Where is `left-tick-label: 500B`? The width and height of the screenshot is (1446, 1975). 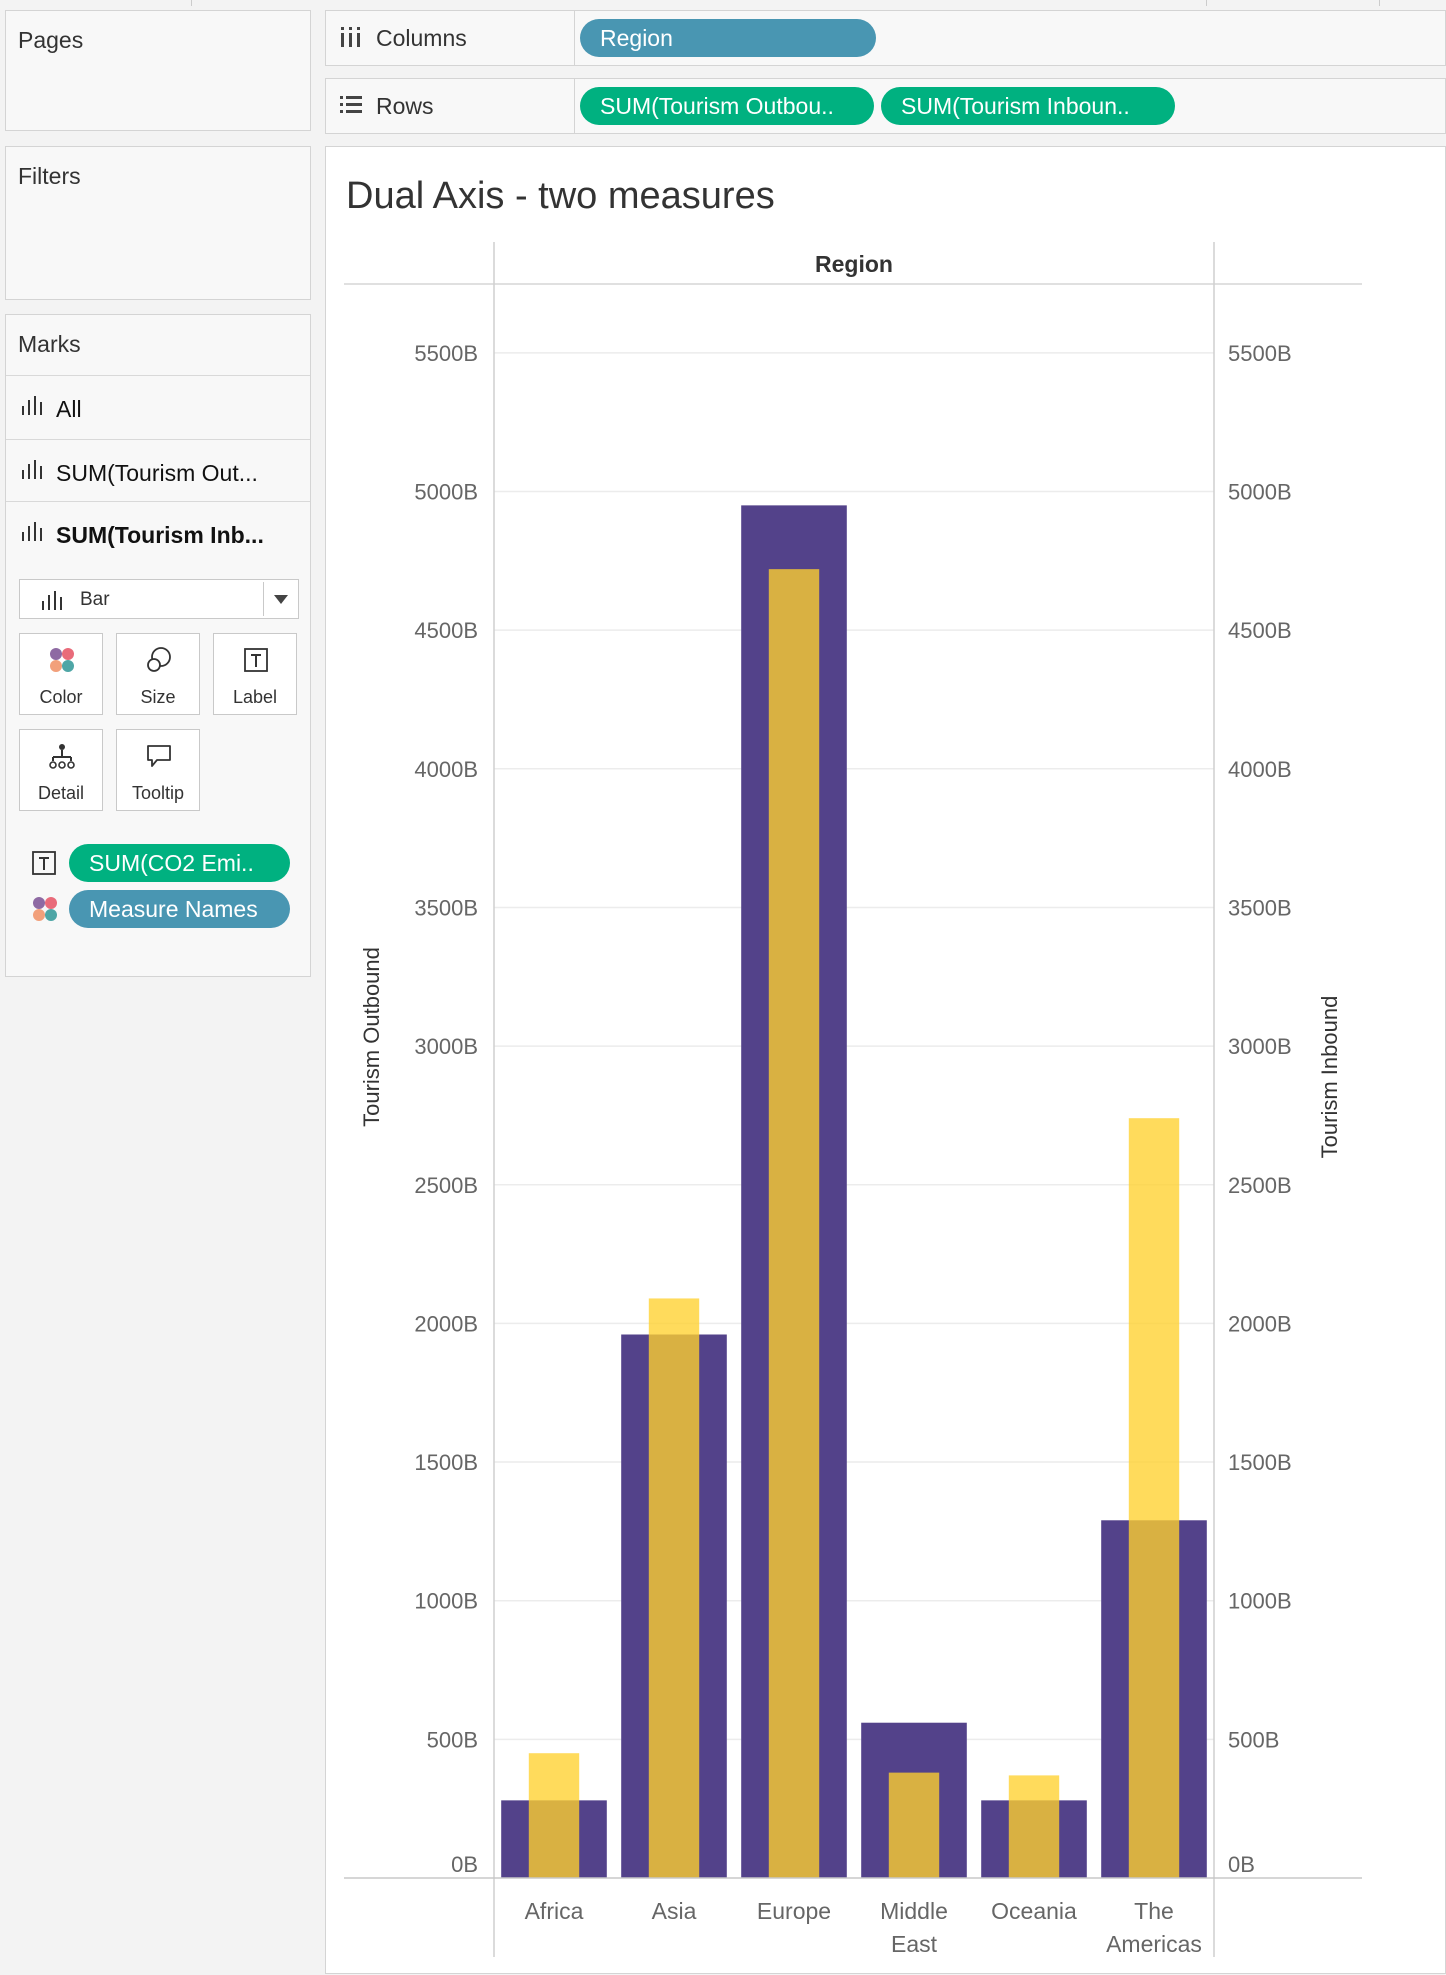
left-tick-label: 500B is located at coordinates (452, 1739).